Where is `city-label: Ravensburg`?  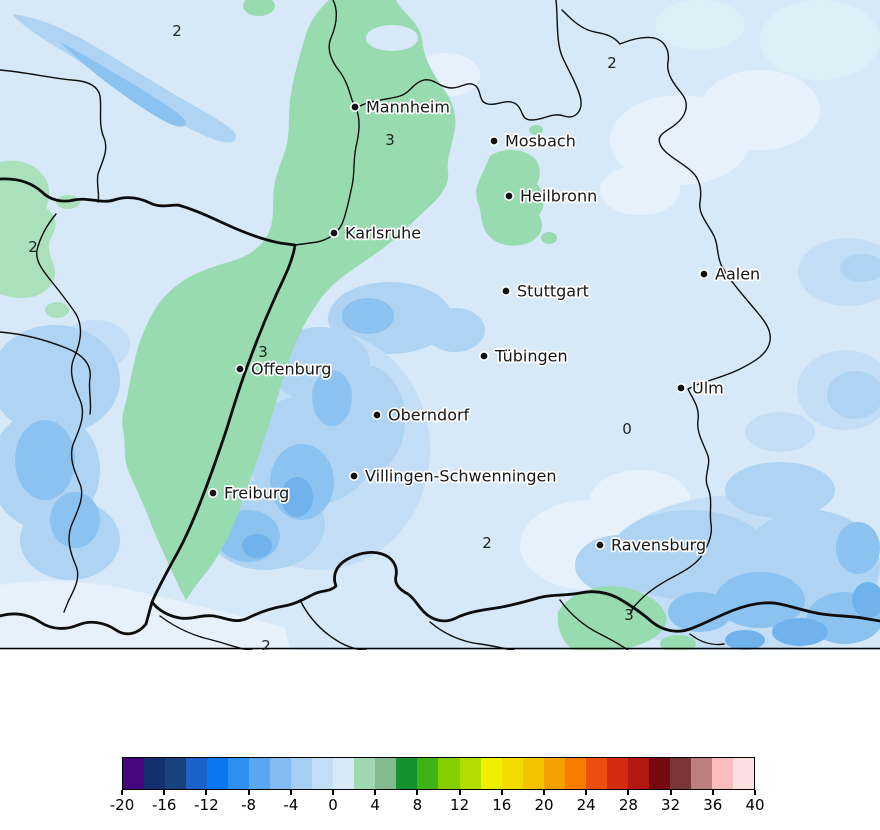
city-label: Ravensburg is located at coordinates (658, 545).